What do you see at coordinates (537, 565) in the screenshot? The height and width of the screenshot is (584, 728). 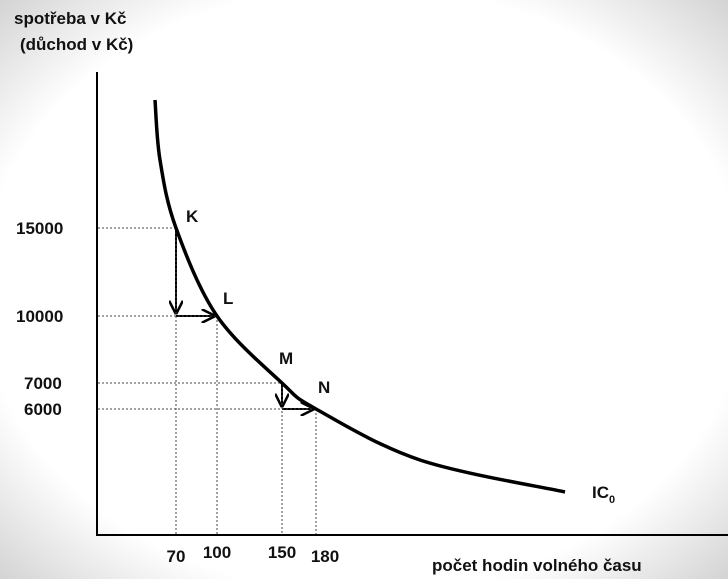 I see `x-axis-label: počet hodin volného času` at bounding box center [537, 565].